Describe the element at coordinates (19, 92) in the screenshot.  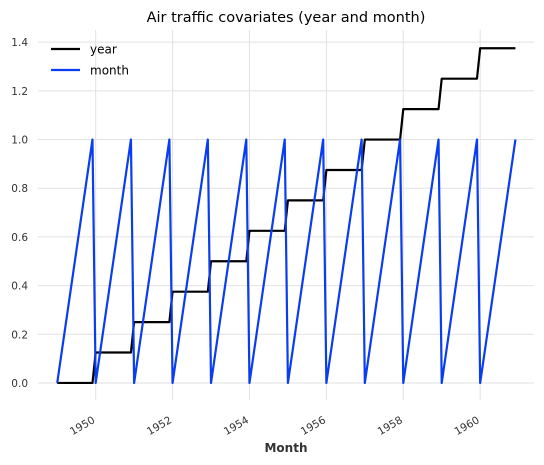
I see `y-tick-label: 1.2` at that location.